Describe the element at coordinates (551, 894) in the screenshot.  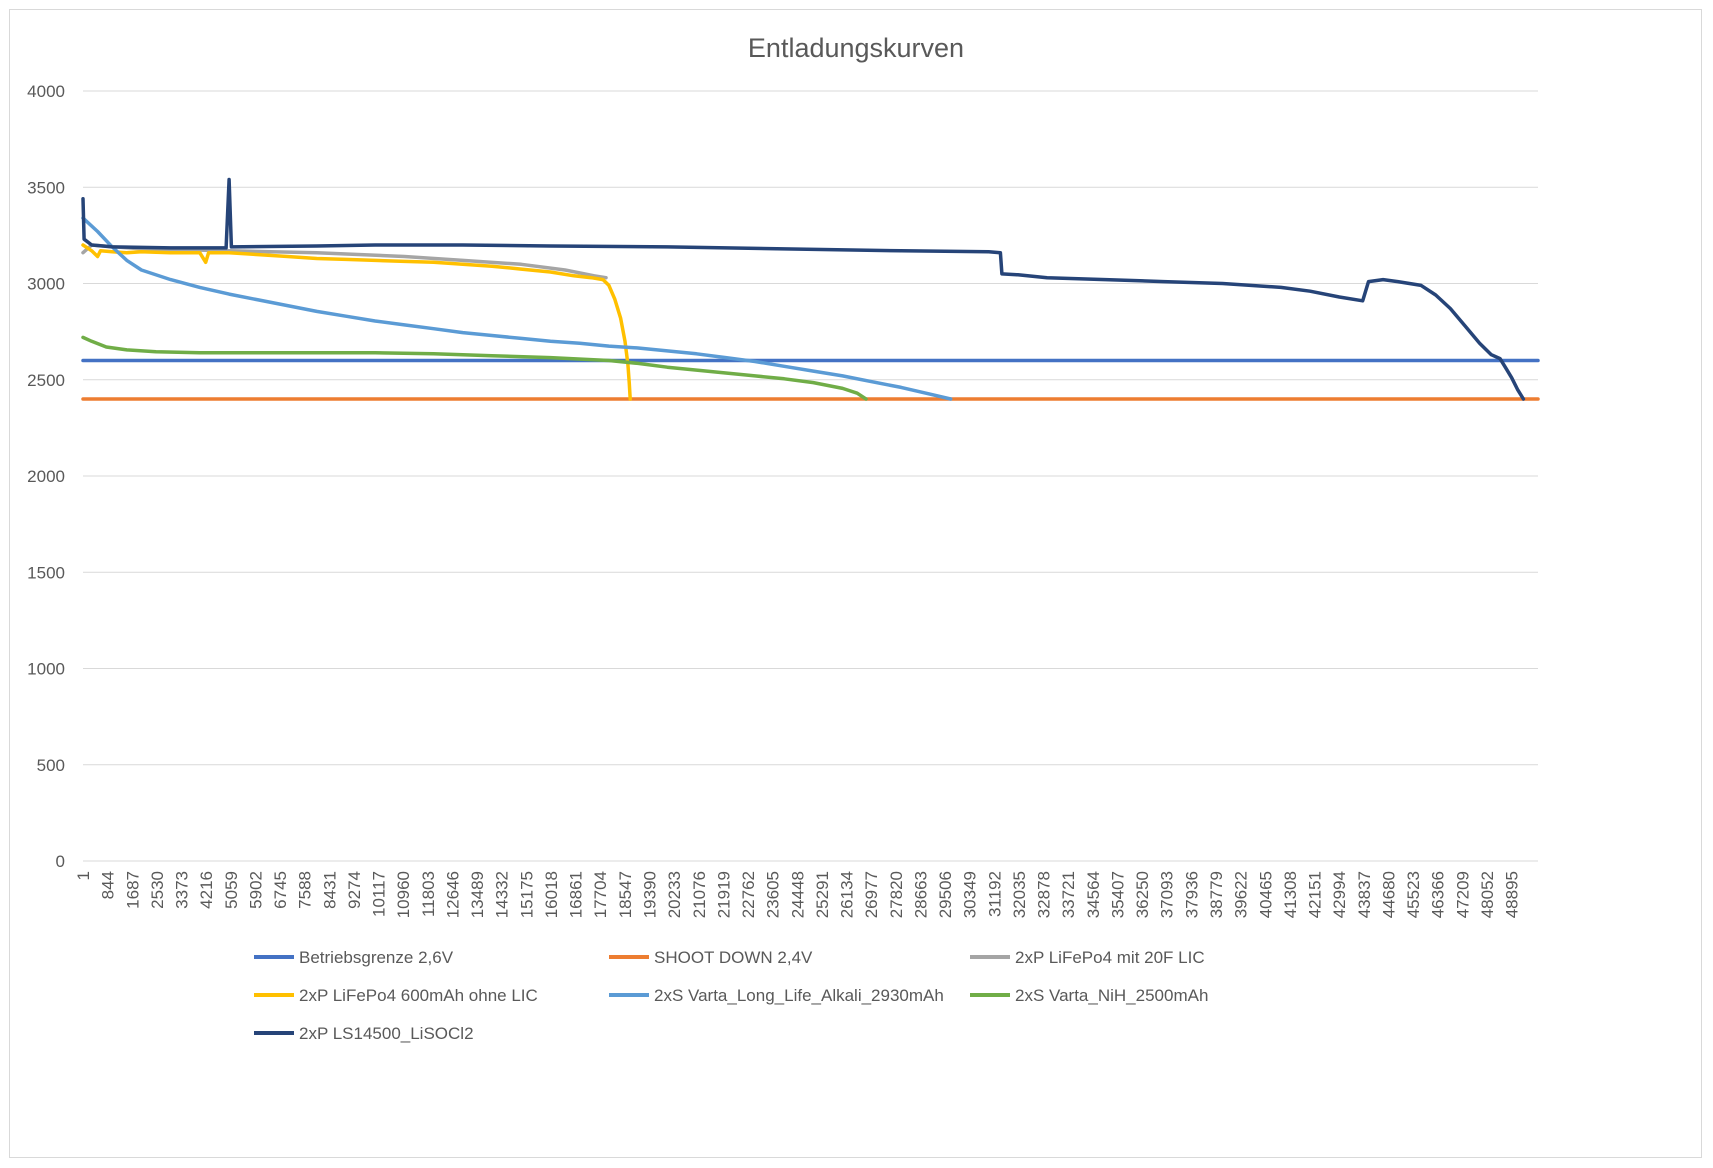
I see `x-tick-label: 16018` at that location.